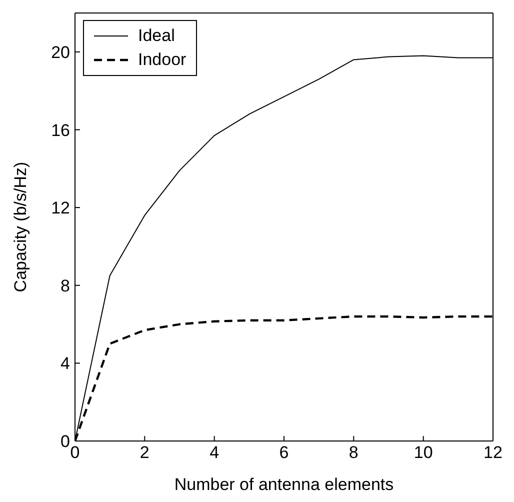 This screenshot has width=514, height=502. Describe the element at coordinates (65, 286) in the screenshot. I see `y-tick-label: 8` at that location.